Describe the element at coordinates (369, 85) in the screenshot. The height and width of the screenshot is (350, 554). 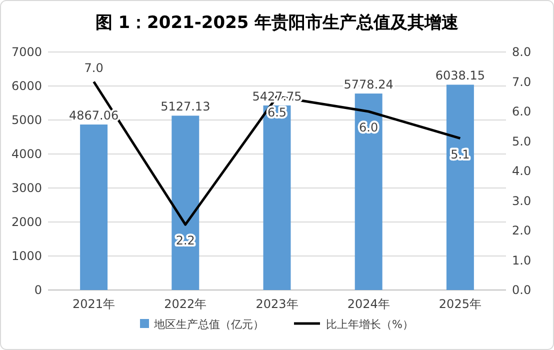
I see `data-label: 5778.24` at that location.